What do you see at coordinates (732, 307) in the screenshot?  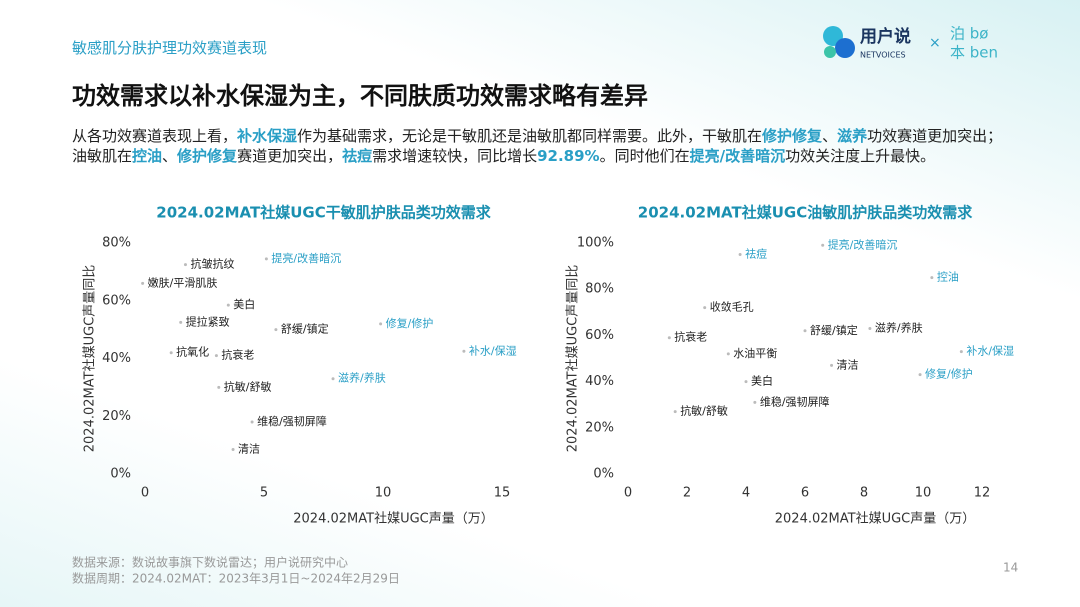 I see `point-label: 收敛毛孔` at bounding box center [732, 307].